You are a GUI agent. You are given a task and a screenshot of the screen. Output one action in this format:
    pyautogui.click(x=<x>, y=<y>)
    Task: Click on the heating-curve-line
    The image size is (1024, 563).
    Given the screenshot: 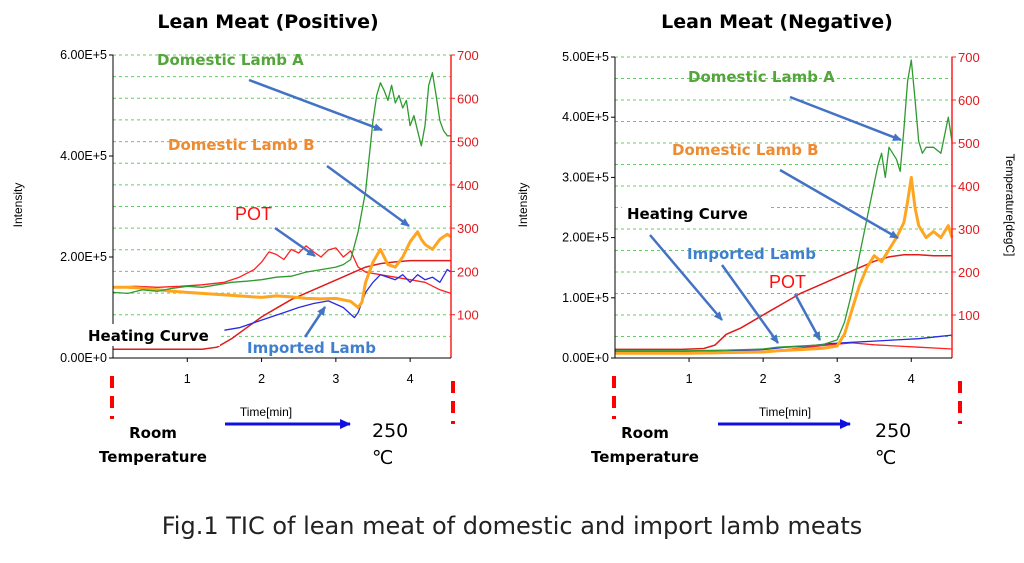 What is the action you would take?
    pyautogui.click(x=783, y=302)
    